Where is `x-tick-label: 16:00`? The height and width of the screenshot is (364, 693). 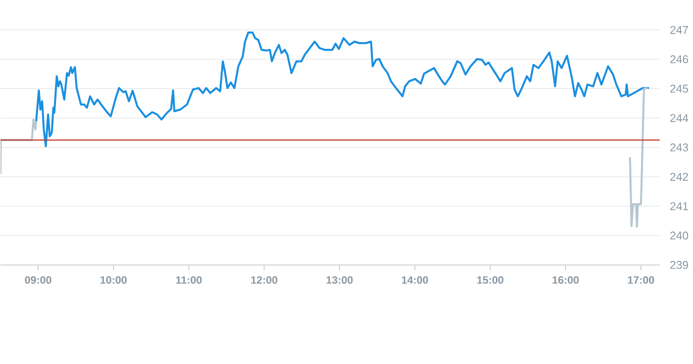
x-tick-label: 16:00 is located at coordinates (565, 280).